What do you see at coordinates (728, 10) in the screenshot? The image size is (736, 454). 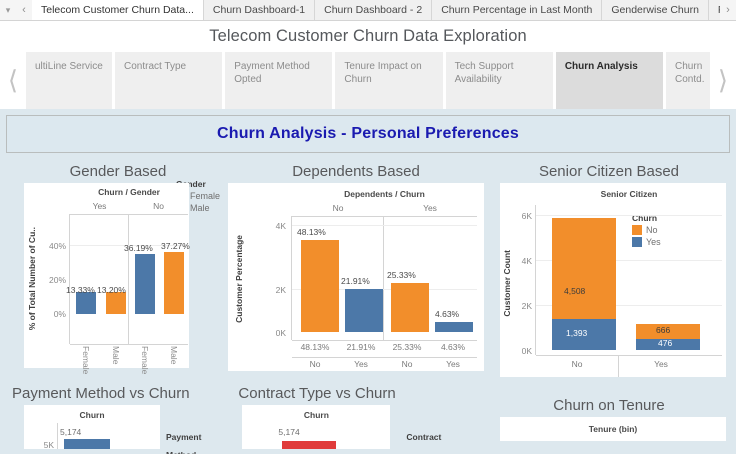 I see `tab-scroll-right-icon: ›` at bounding box center [728, 10].